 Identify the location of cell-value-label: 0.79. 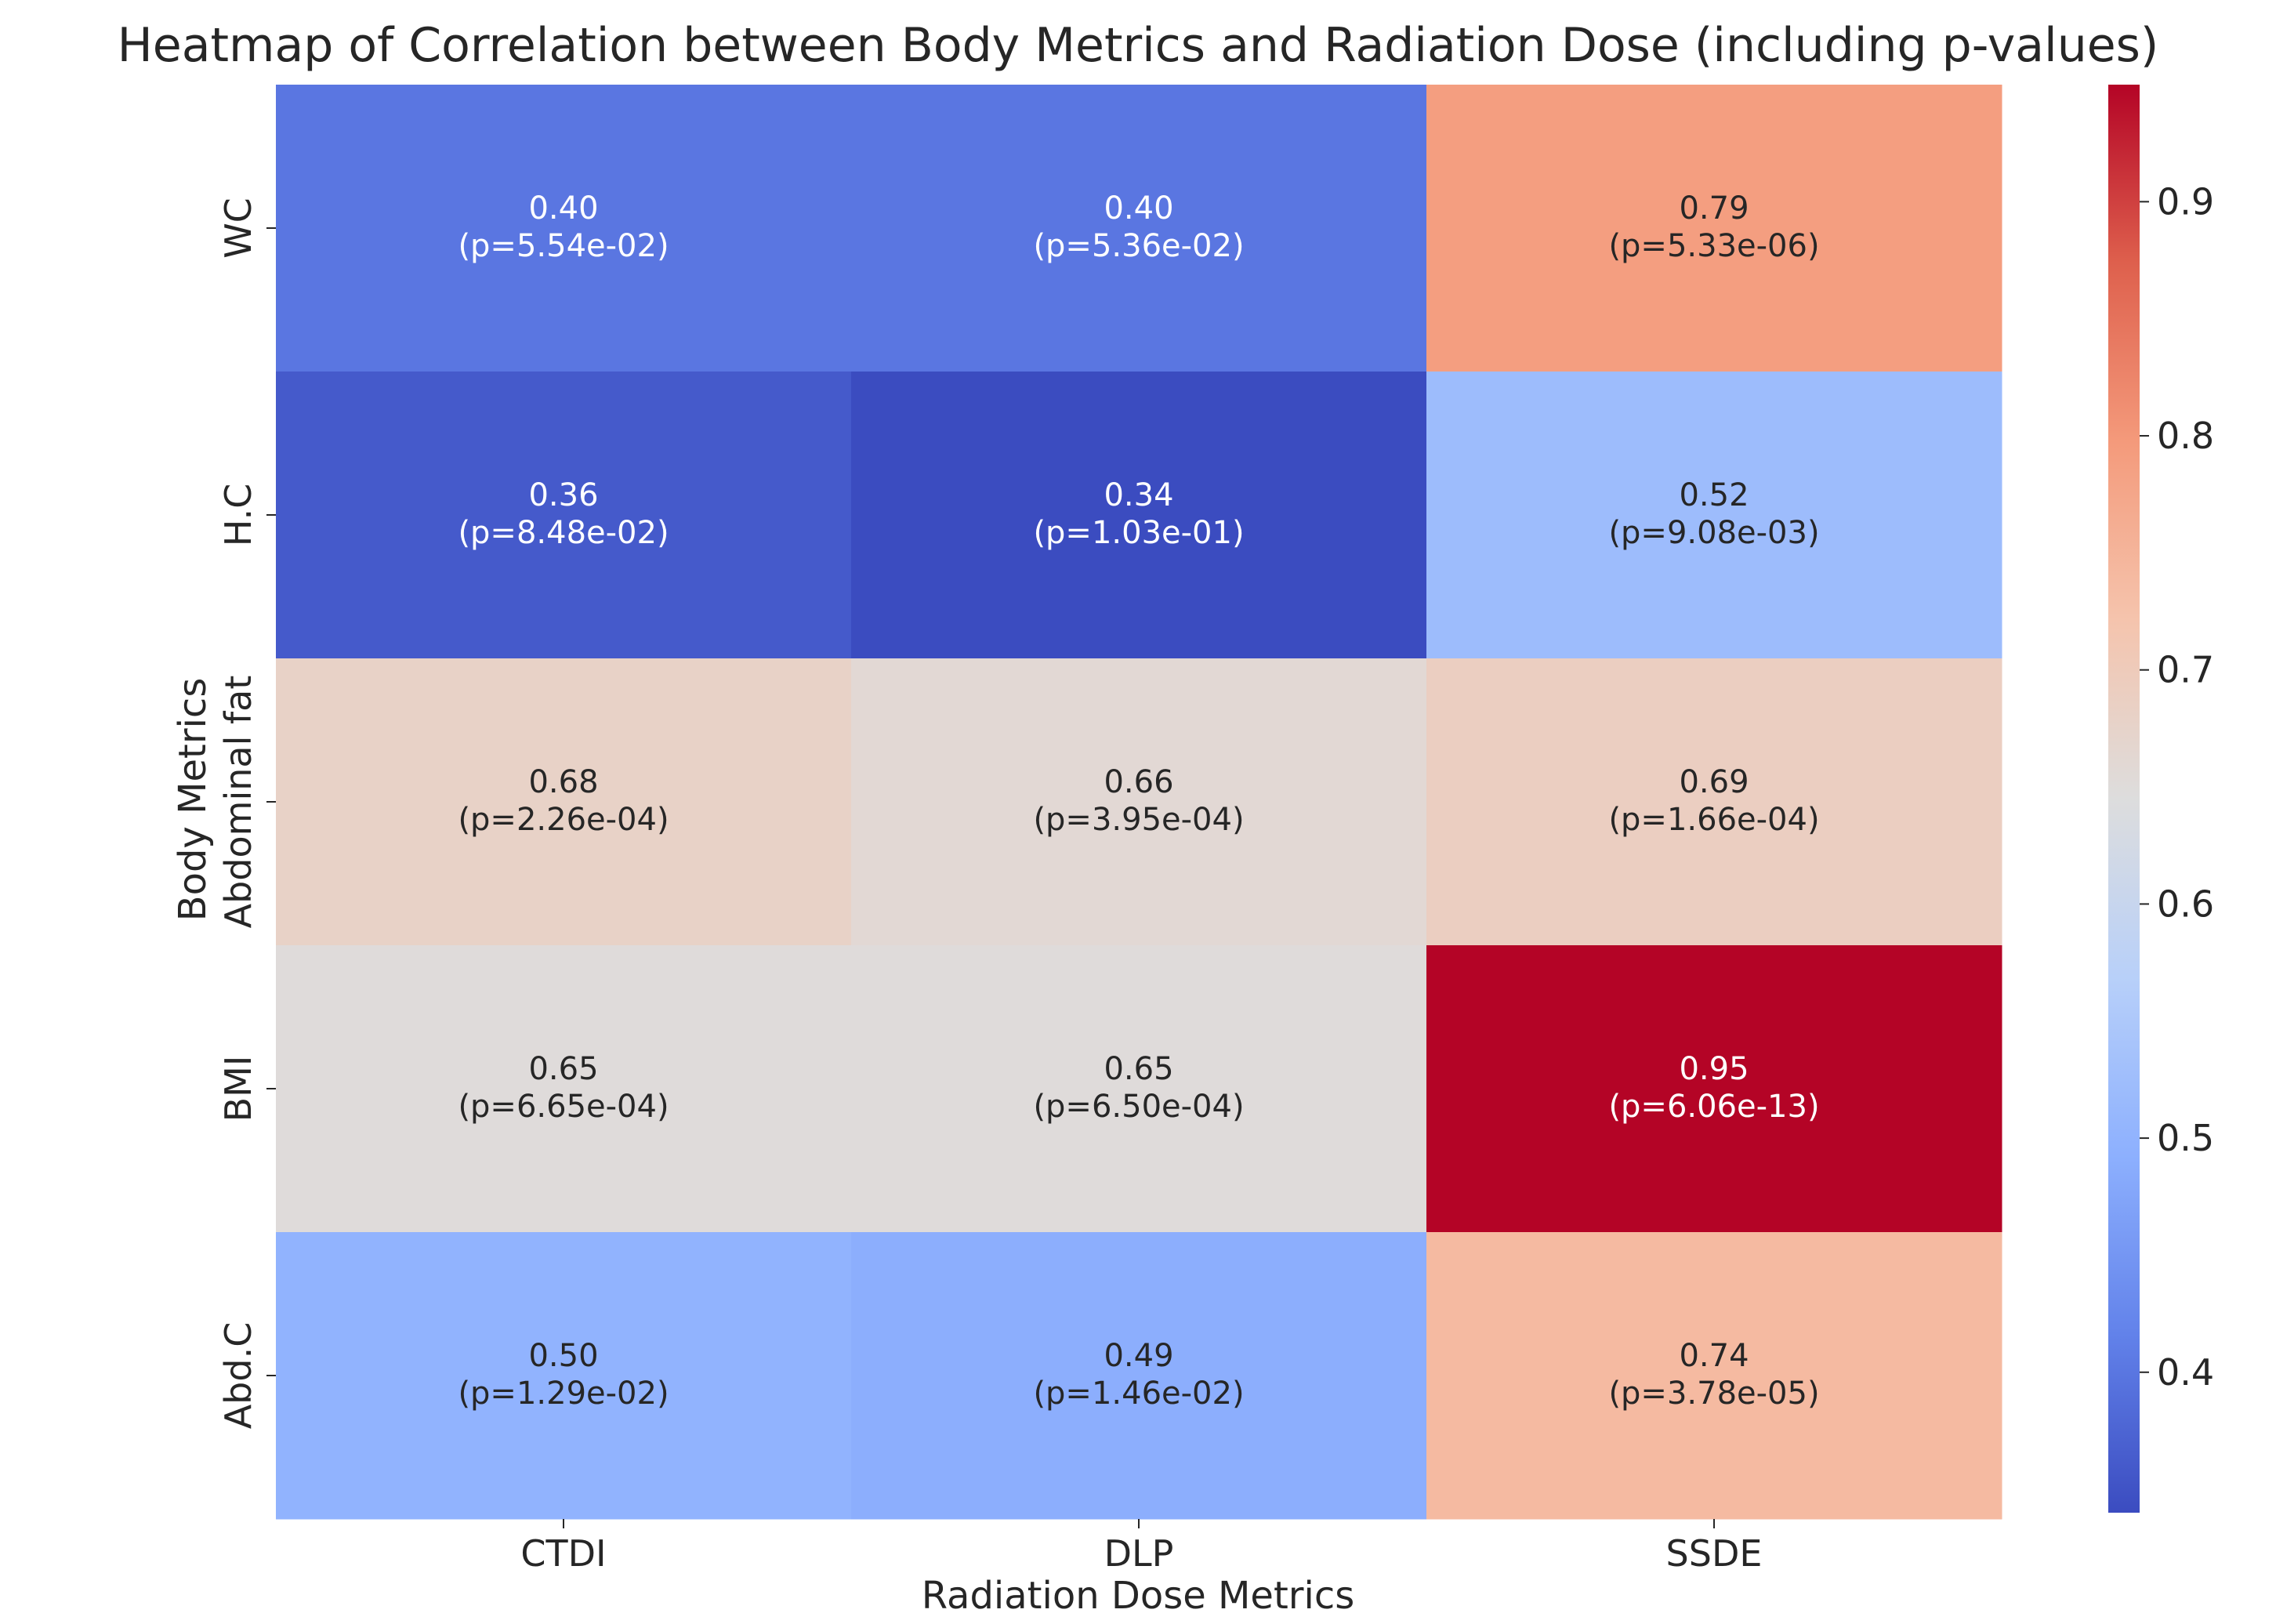
(1714, 208).